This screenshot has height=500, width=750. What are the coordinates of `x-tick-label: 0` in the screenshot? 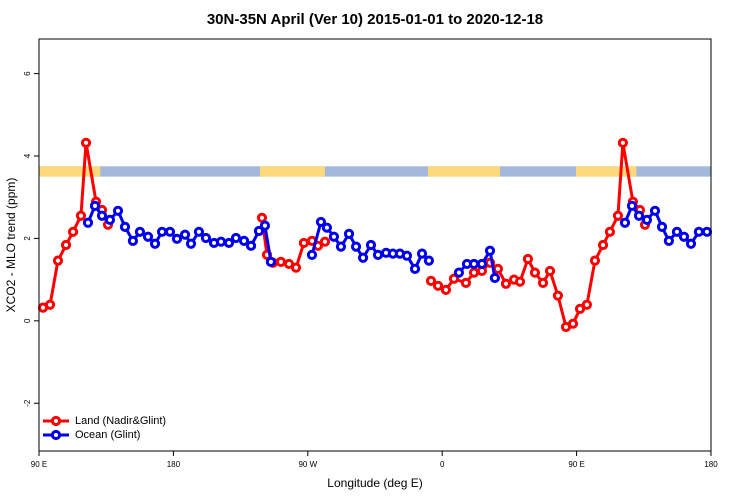 It's located at (442, 464).